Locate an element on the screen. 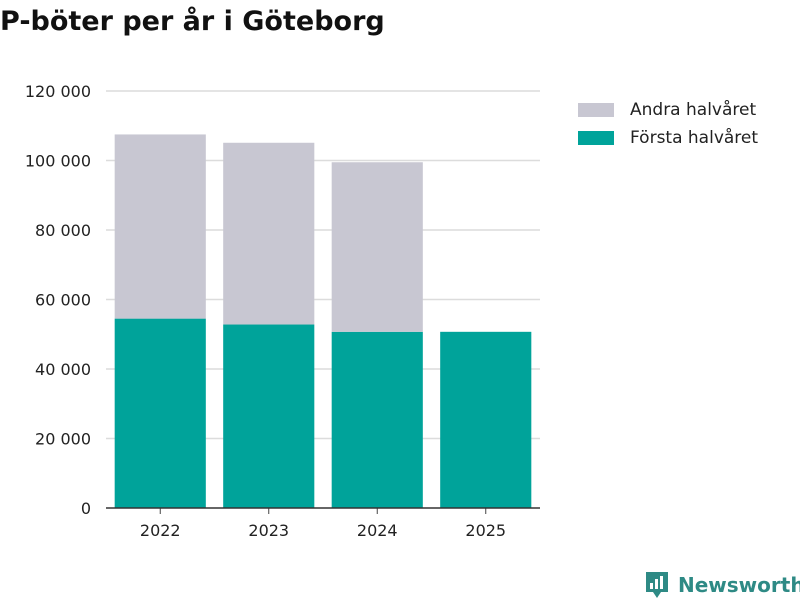 The image size is (800, 600). y-tick-label: 80 000 is located at coordinates (63, 230).